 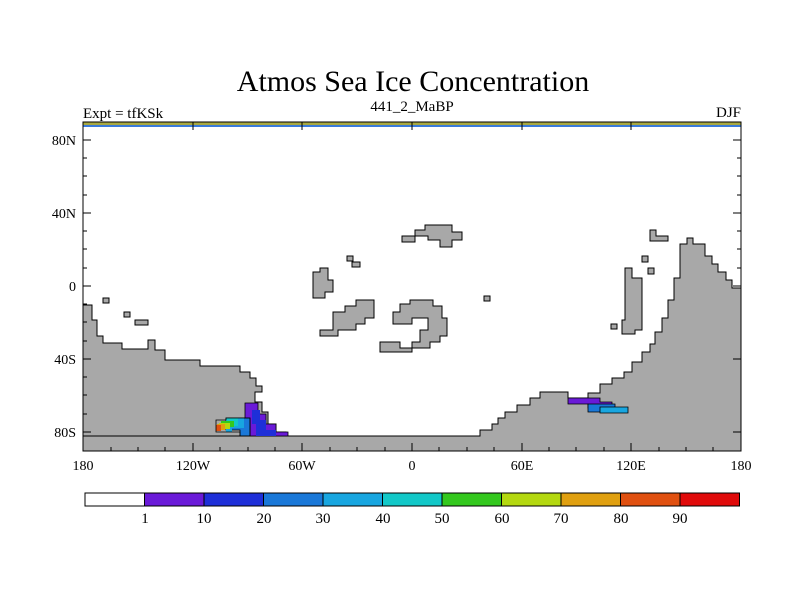 I want to click on land-island-north, so click(x=432, y=236).